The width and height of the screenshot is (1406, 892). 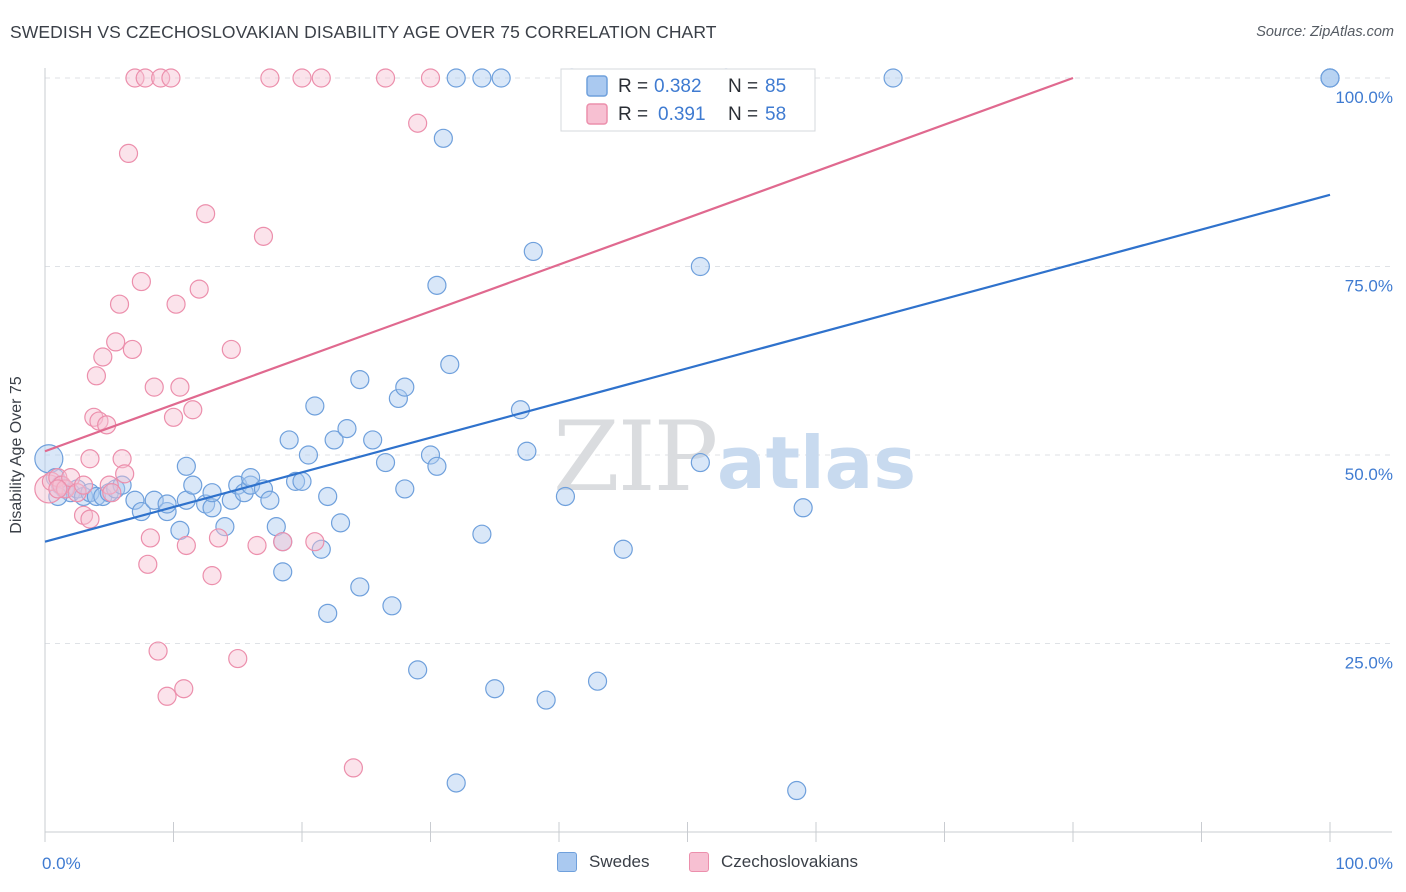 I want to click on y-tick-label-3: 25.0%, so click(x=1369, y=662).